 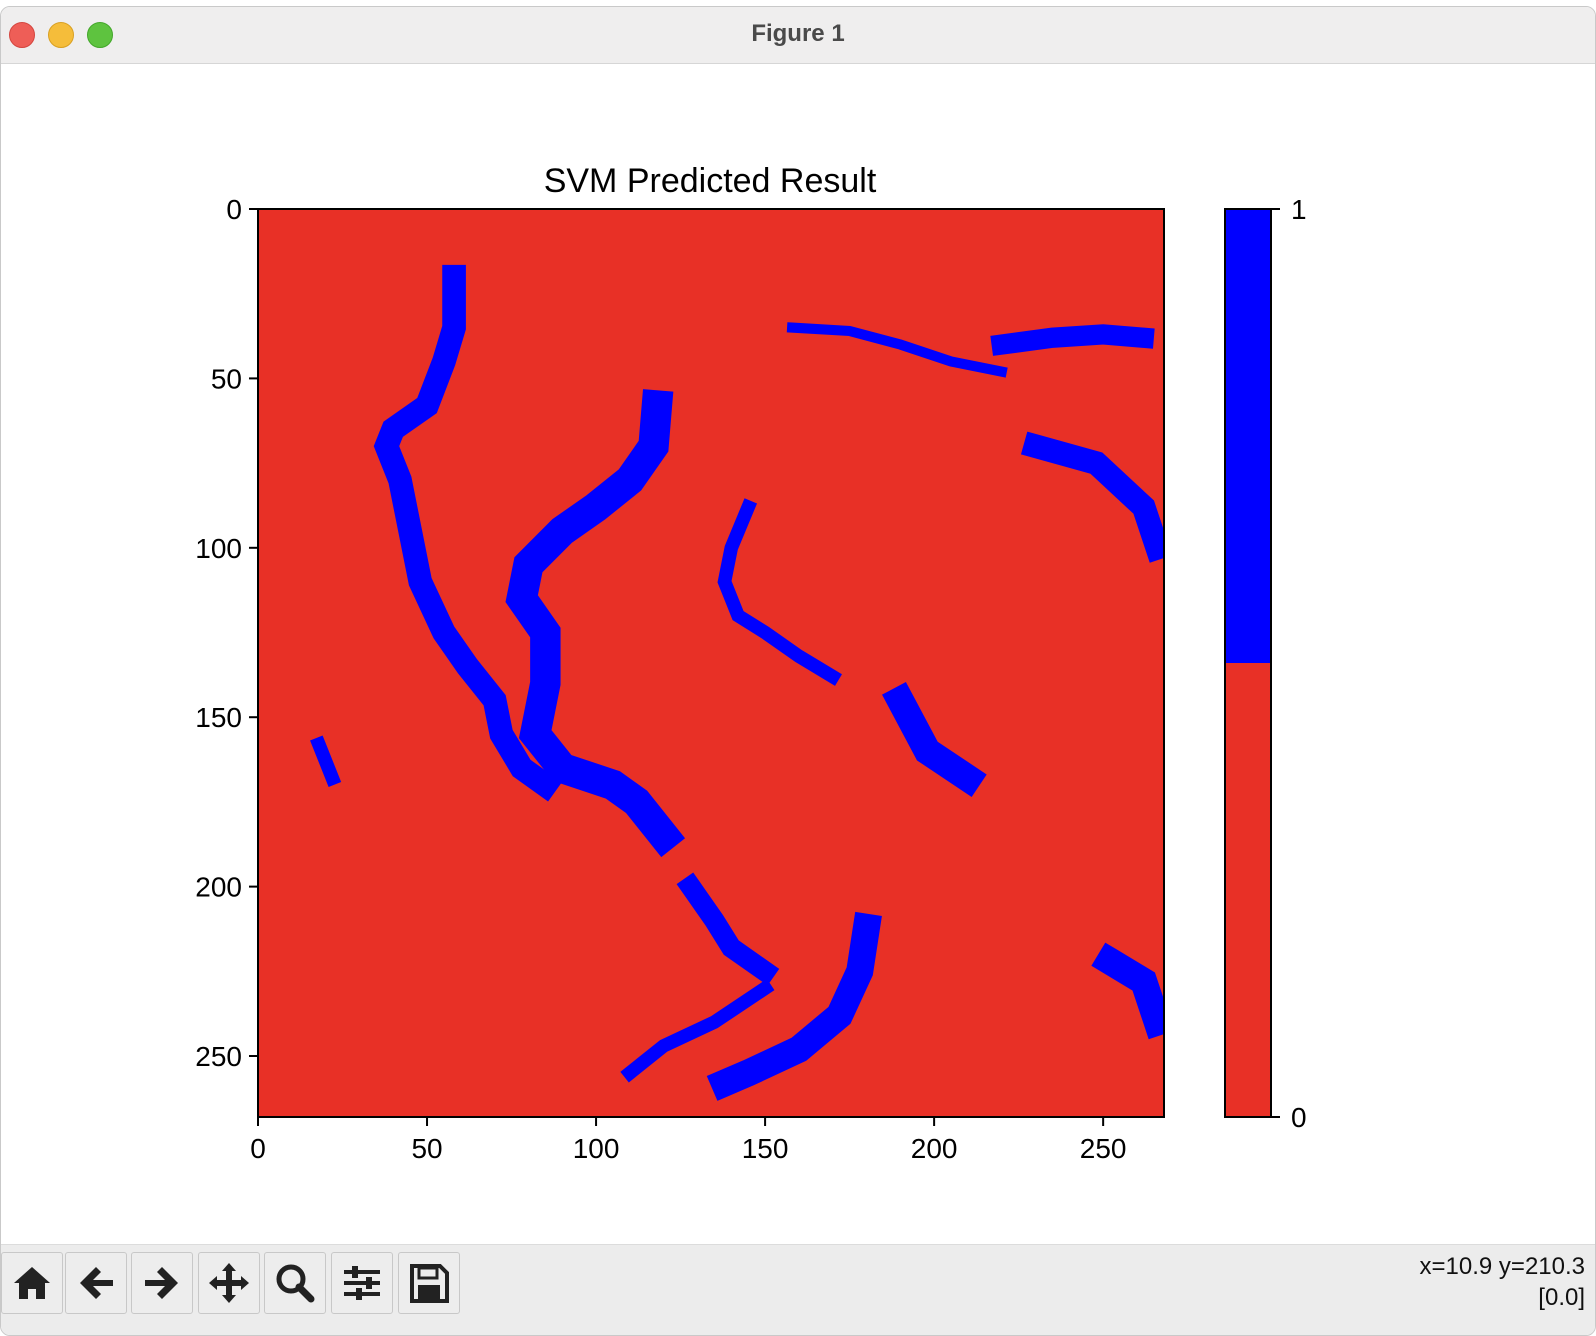 I want to click on window-title: Figure 1, so click(x=798, y=33).